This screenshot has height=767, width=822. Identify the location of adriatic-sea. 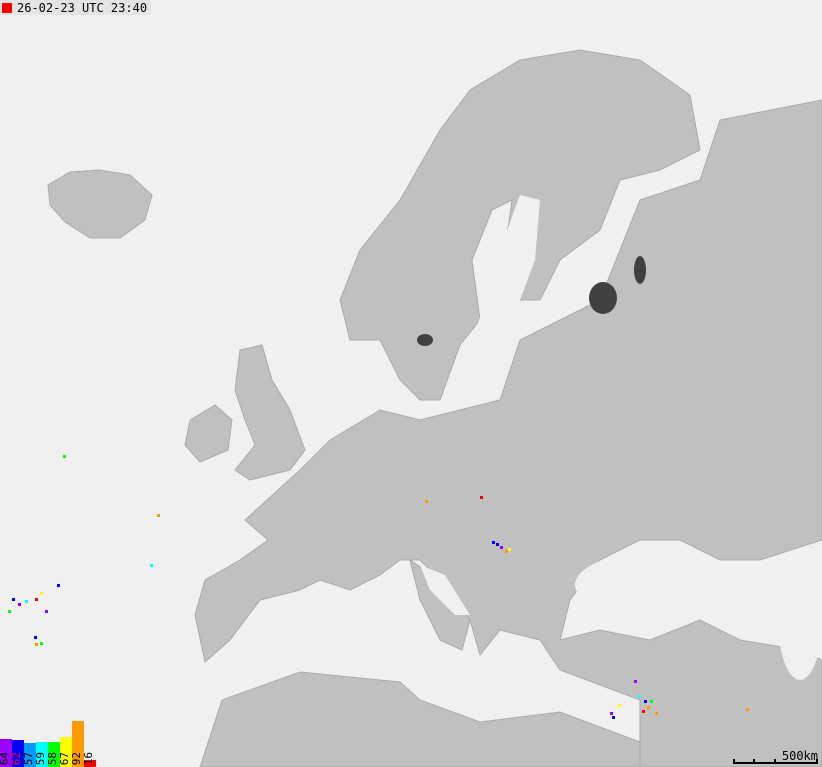
(445, 590).